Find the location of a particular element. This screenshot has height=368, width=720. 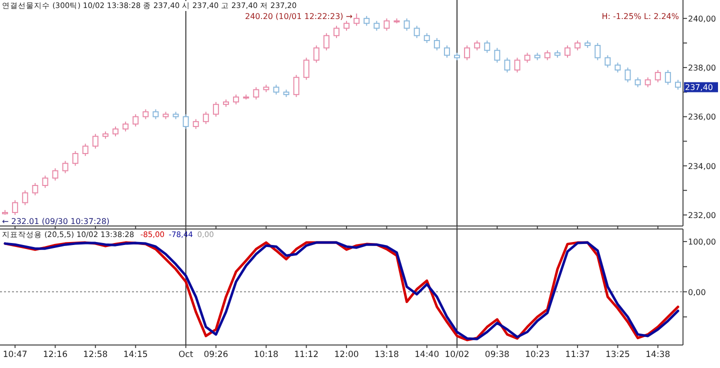

x-tick-label: 12:00 is located at coordinates (346, 355).